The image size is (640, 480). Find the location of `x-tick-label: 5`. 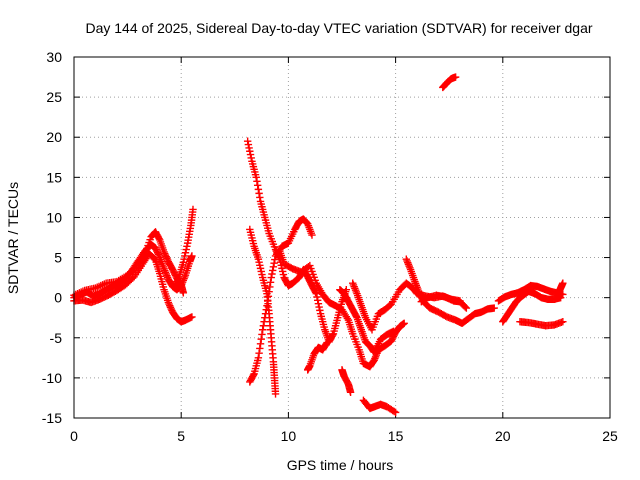

x-tick-label: 5 is located at coordinates (181, 436).